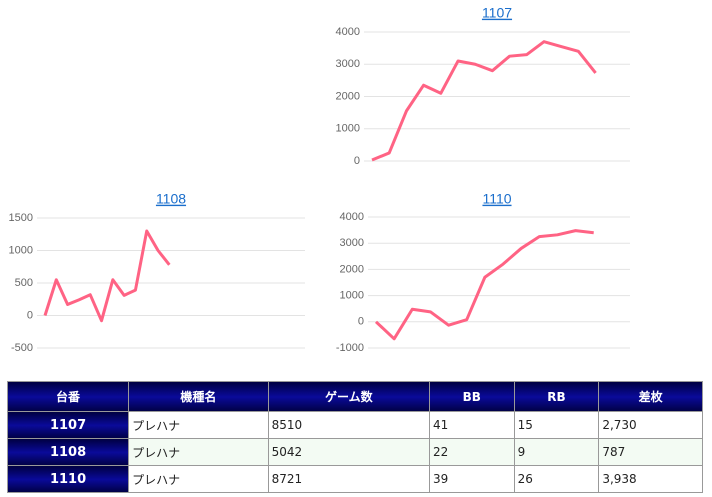  Describe the element at coordinates (68, 479) in the screenshot. I see `id-cell: 1110` at that location.